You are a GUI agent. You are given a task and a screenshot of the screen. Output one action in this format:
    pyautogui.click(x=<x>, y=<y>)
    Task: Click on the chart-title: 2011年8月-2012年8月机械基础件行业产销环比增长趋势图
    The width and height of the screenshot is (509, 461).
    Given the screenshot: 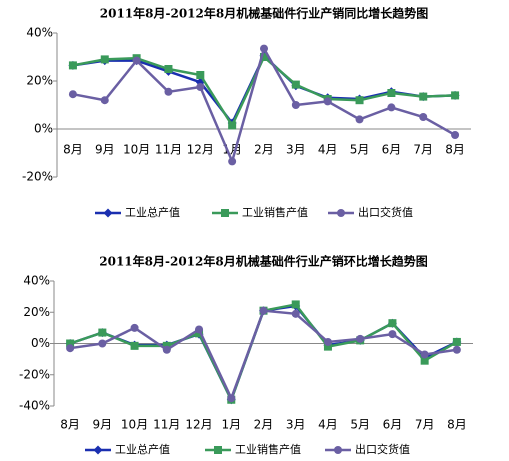 What is the action you would take?
    pyautogui.click(x=263, y=261)
    